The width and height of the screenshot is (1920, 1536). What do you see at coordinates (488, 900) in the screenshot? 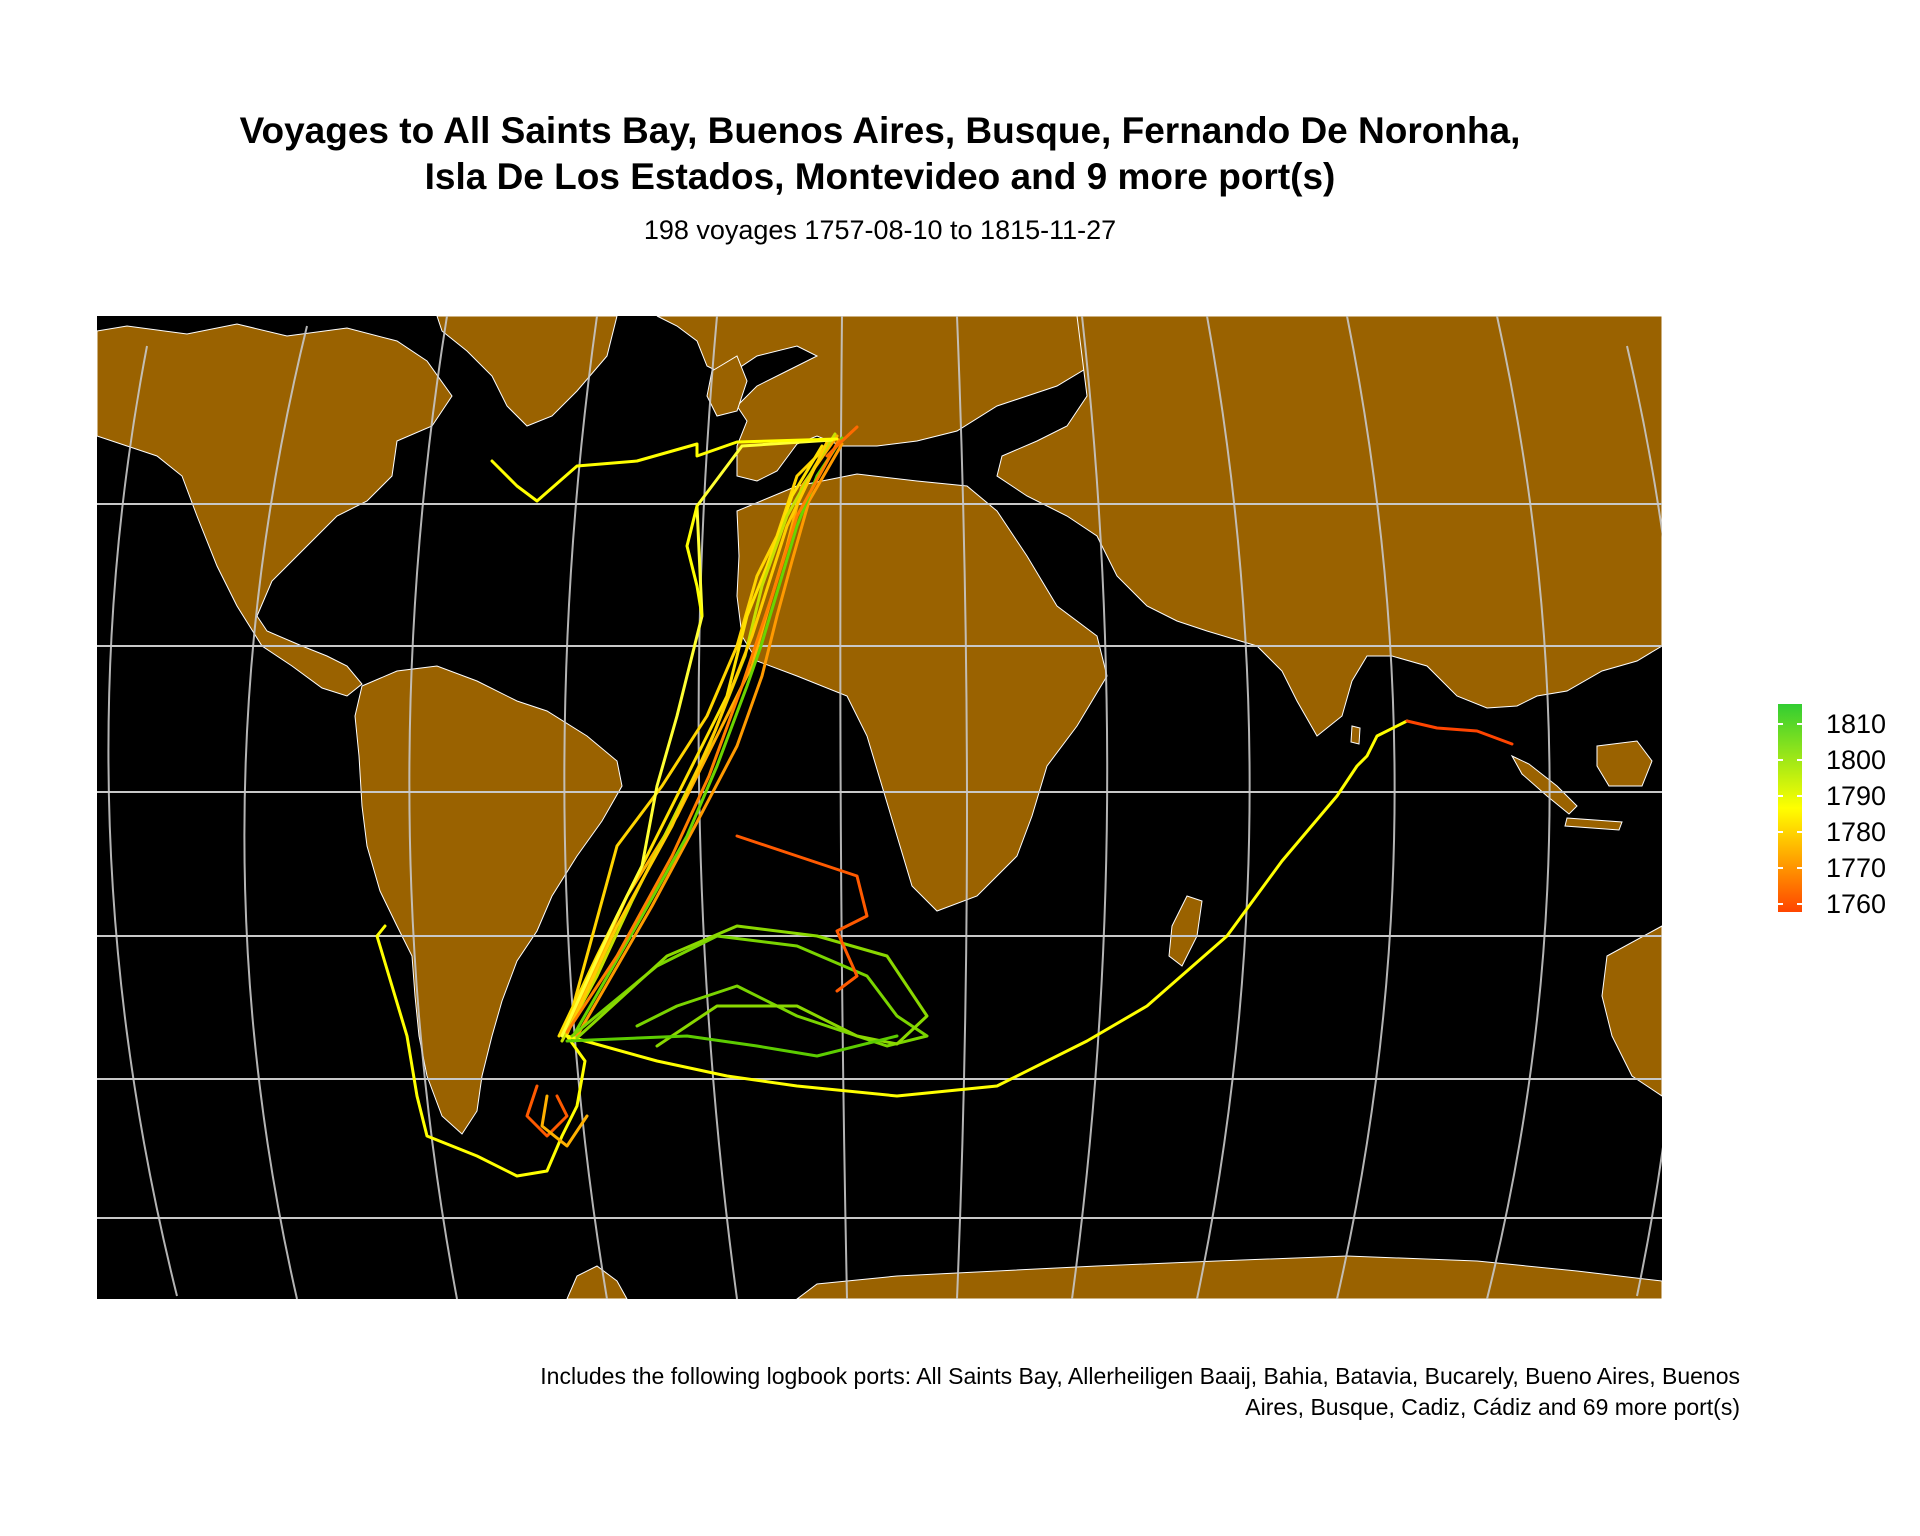
I see `land-south-america` at bounding box center [488, 900].